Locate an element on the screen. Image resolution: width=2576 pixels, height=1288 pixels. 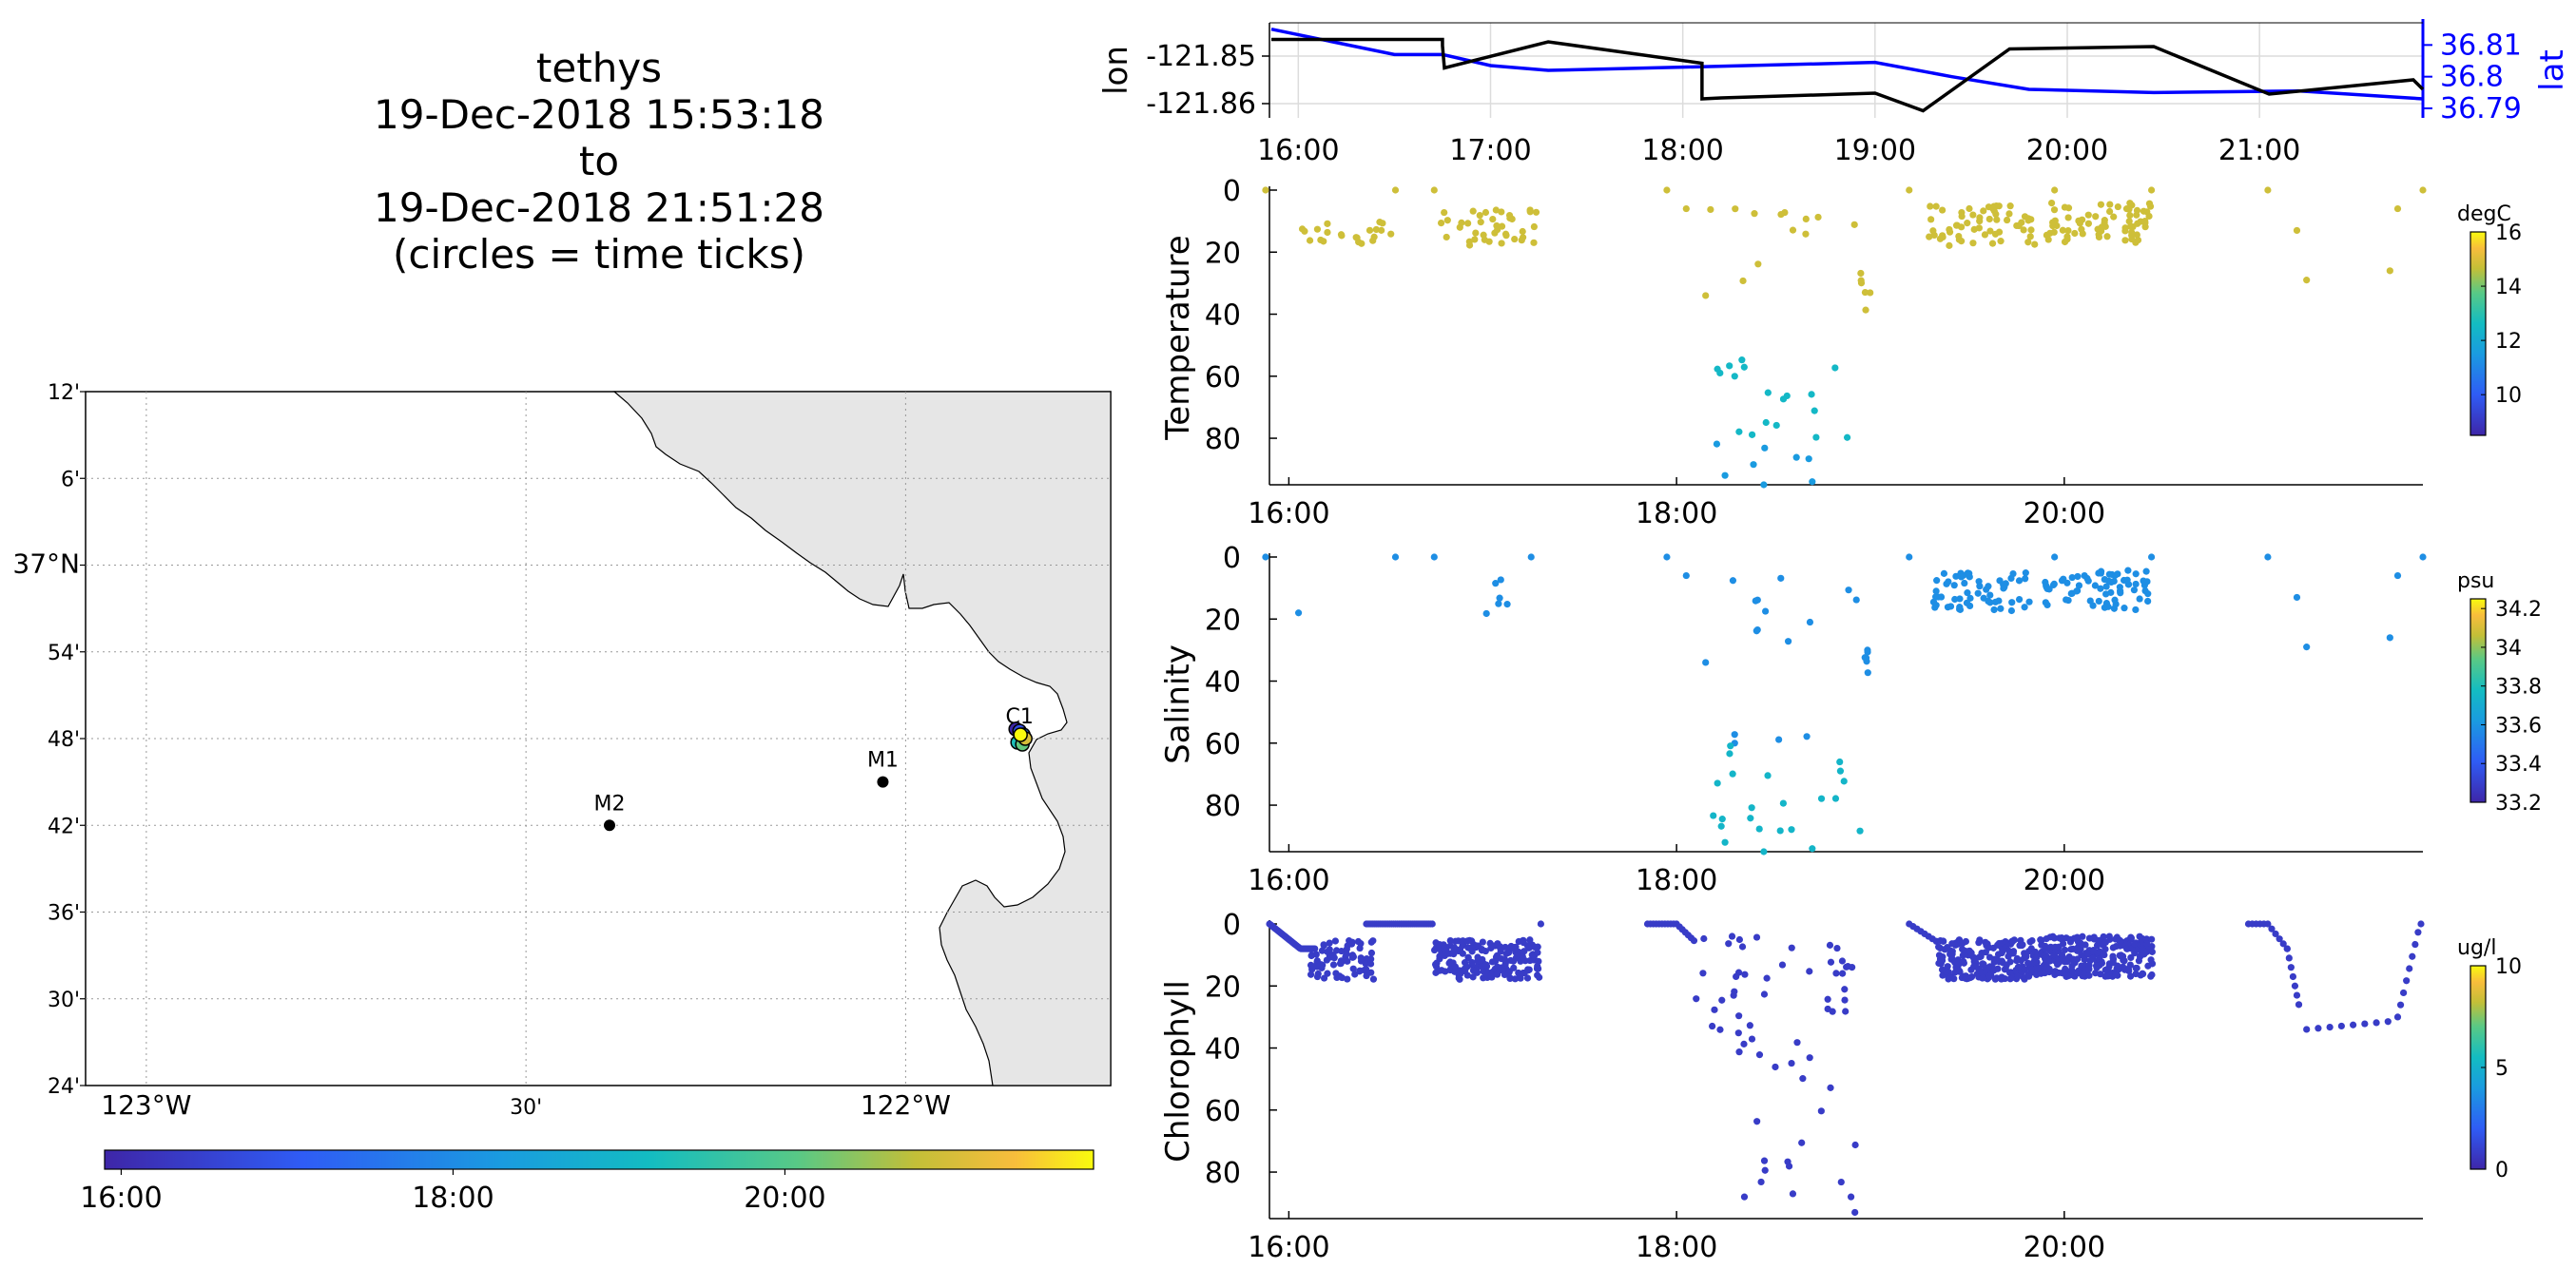
salinity-y-tick-label: 80 is located at coordinates (1223, 806).